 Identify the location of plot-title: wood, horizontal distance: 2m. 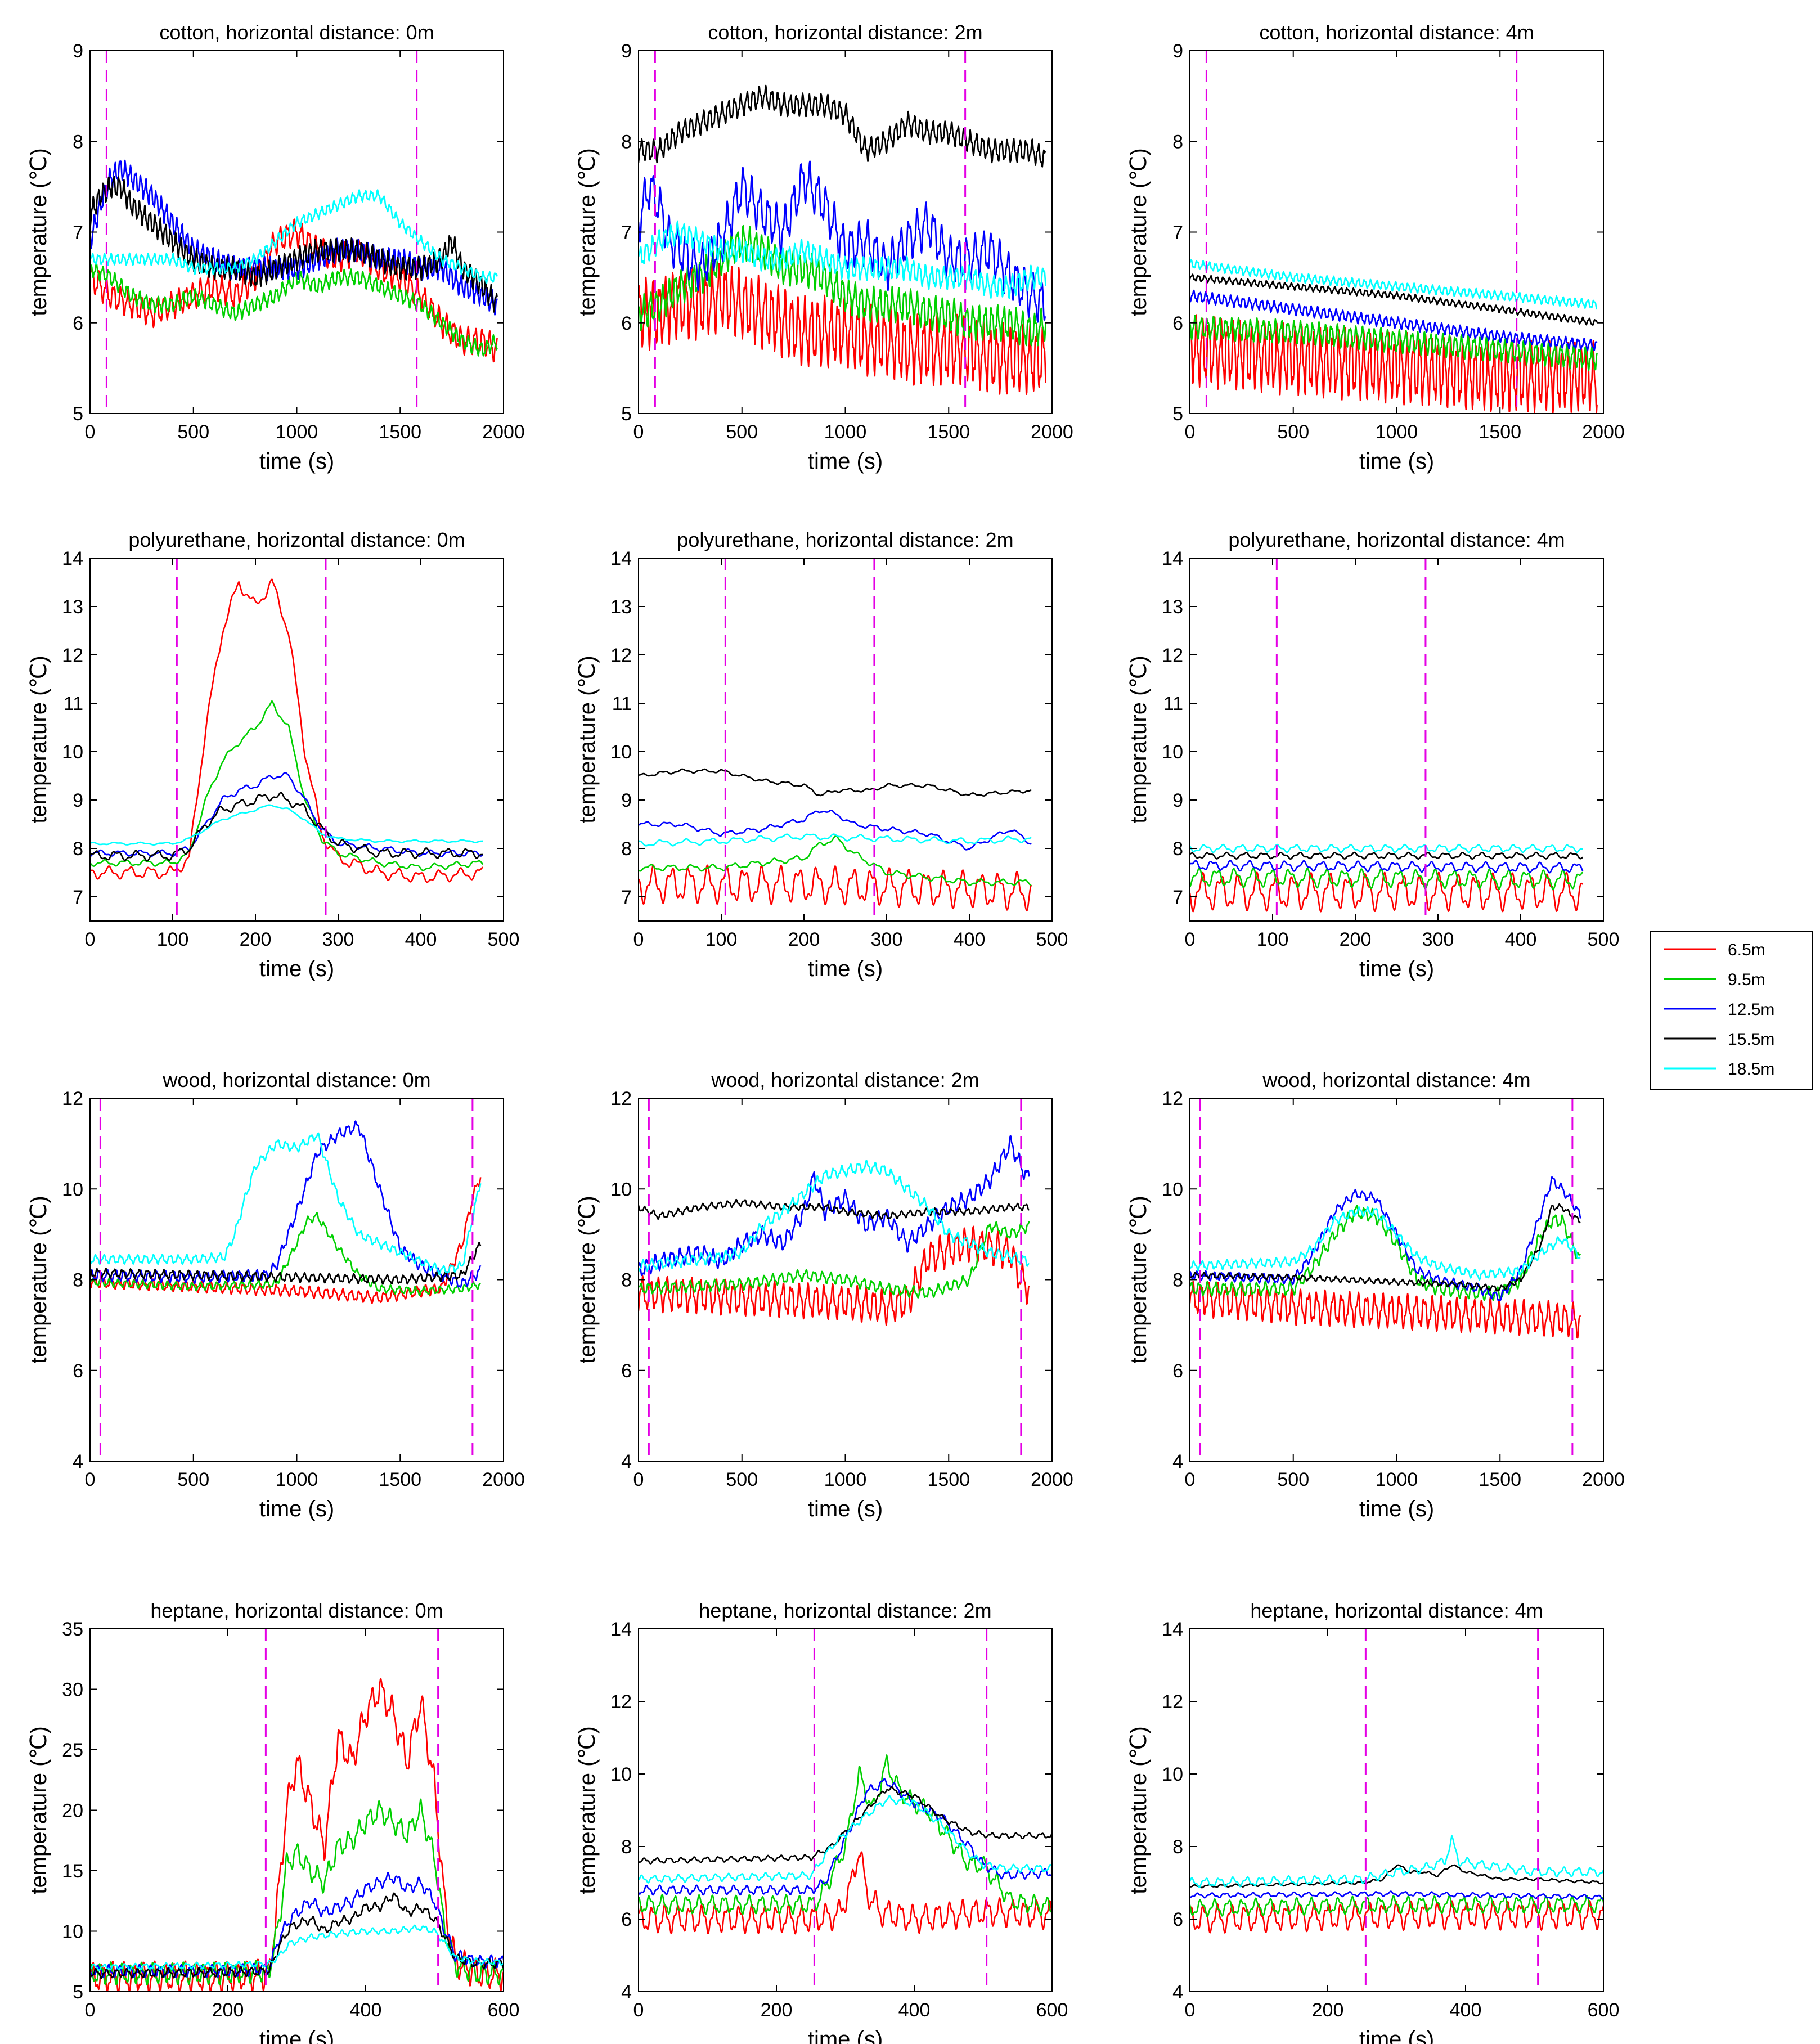
(845, 1079).